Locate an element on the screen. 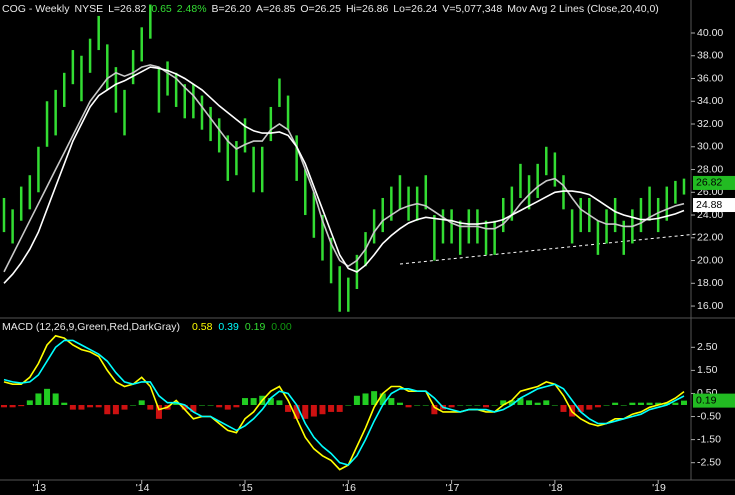 The height and width of the screenshot is (495, 735). header-item: NYSE is located at coordinates (88, 9).